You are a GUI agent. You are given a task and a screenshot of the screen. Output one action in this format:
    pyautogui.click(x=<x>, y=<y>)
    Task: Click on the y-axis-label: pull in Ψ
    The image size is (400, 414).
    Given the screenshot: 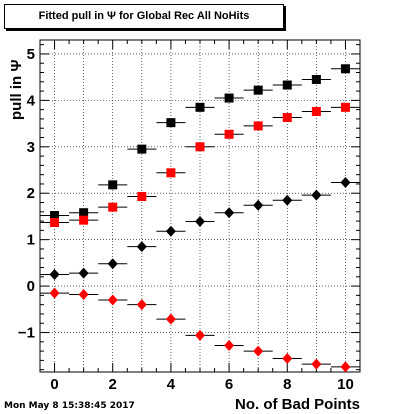 What is the action you would take?
    pyautogui.click(x=16, y=89)
    